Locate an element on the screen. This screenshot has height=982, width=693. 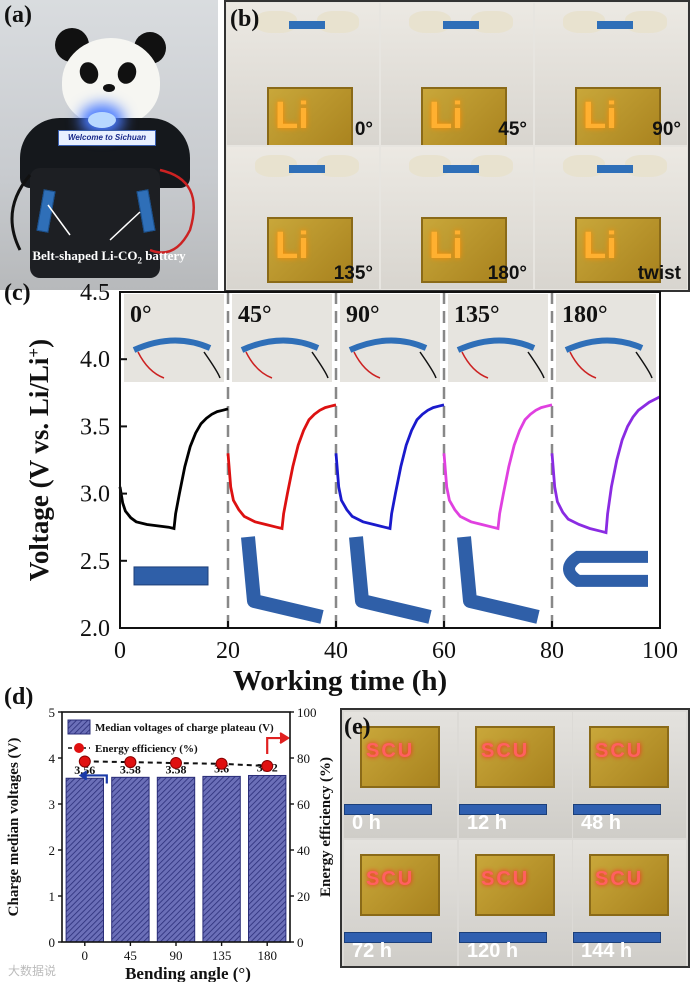
panel-e-photo: SCU 120 h is located at coordinates (515, 903).